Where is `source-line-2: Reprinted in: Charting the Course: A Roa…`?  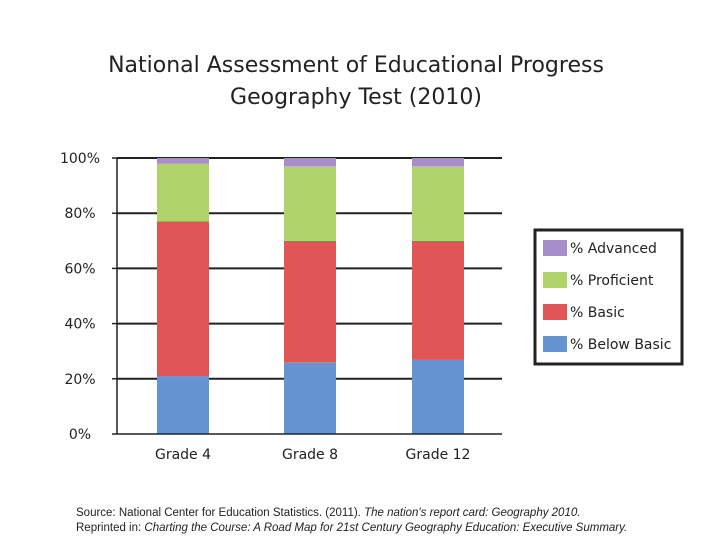 source-line-2: Reprinted in: Charting the Course: A Roa… is located at coordinates (396, 528).